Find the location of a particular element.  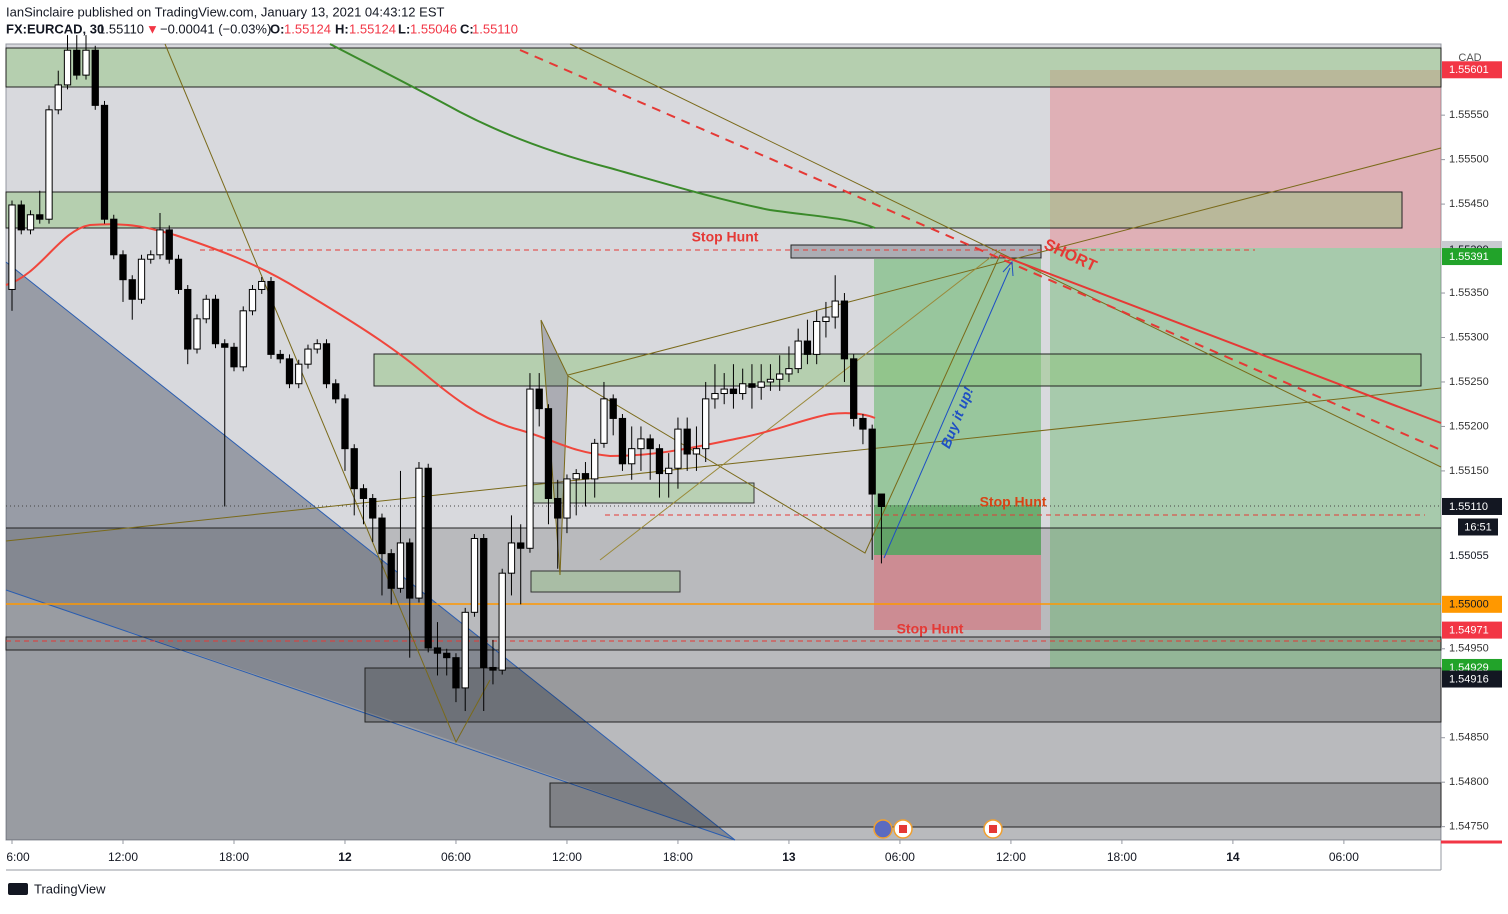

y-tick-label: 1.55150 is located at coordinates (1469, 471).